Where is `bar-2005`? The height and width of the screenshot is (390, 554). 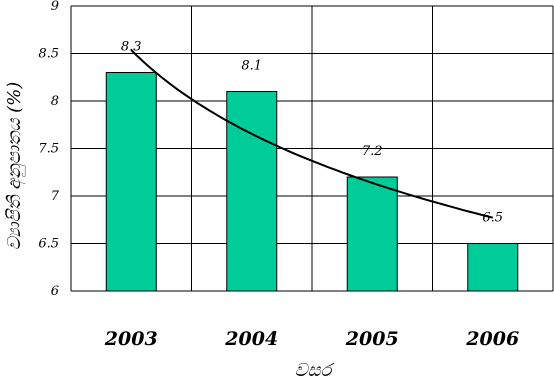 bar-2005 is located at coordinates (372, 234).